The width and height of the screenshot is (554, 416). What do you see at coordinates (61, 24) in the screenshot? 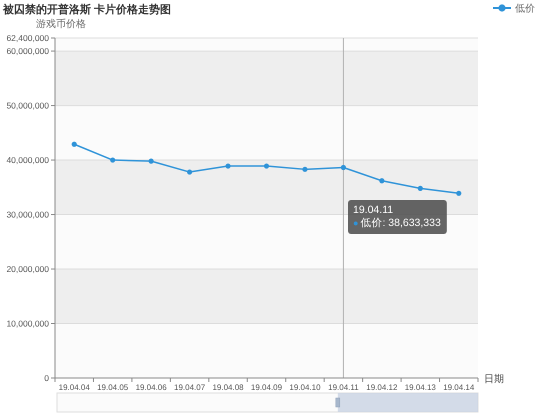
I see `y-axis-title: 游戏币价格` at bounding box center [61, 24].